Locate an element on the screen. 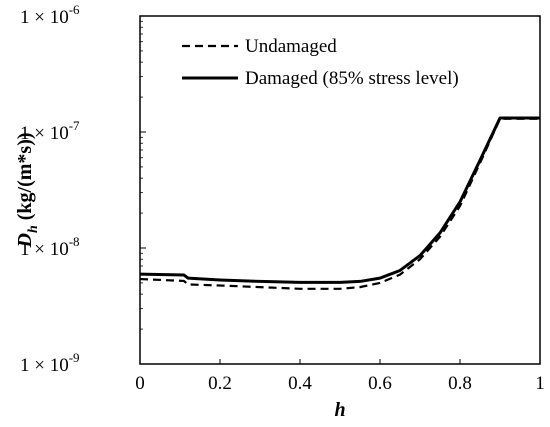 The width and height of the screenshot is (550, 427). x-tick-label: 0.6 is located at coordinates (380, 383).